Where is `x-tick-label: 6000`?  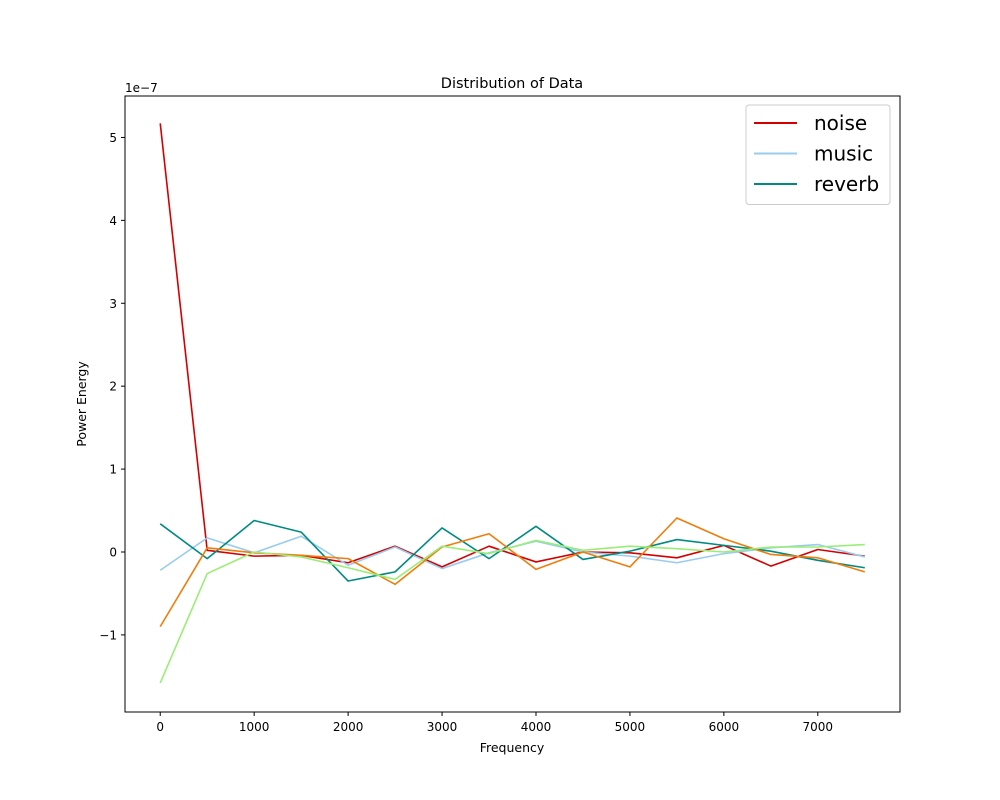
x-tick-label: 6000 is located at coordinates (724, 727).